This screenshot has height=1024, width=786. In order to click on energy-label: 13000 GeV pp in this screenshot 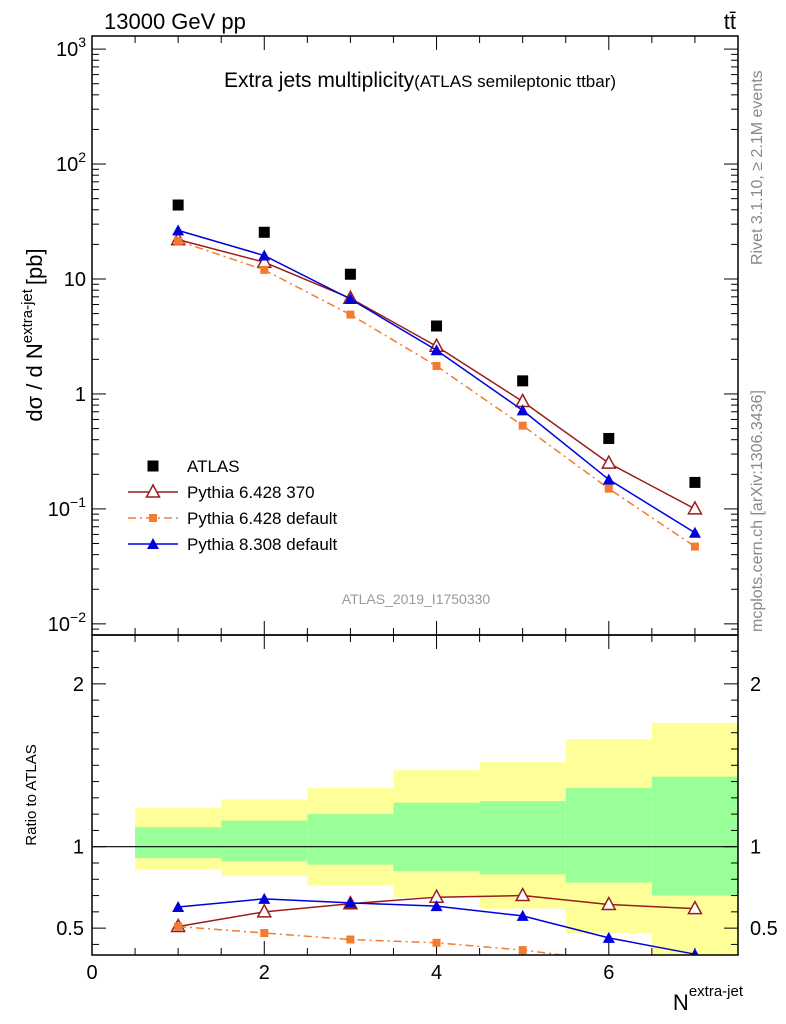, I will do `click(175, 21)`.